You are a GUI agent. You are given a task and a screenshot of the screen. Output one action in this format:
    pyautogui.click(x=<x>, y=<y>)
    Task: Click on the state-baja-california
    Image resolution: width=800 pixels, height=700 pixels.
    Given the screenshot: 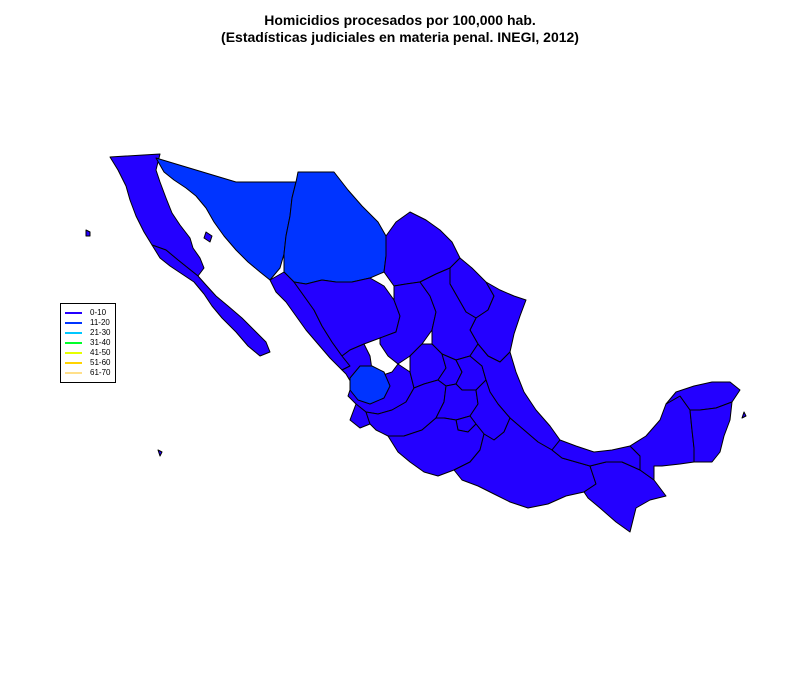 What is the action you would take?
    pyautogui.click(x=157, y=215)
    